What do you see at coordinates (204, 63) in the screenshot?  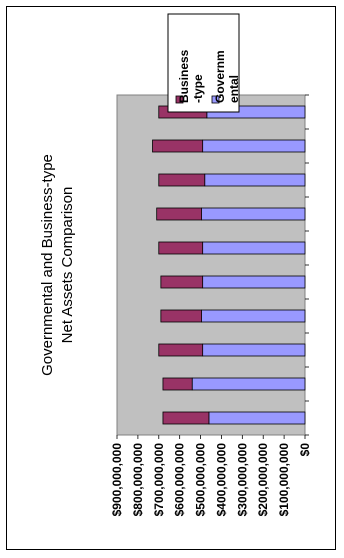 I see `legend: Business -type Governm ental` at bounding box center [204, 63].